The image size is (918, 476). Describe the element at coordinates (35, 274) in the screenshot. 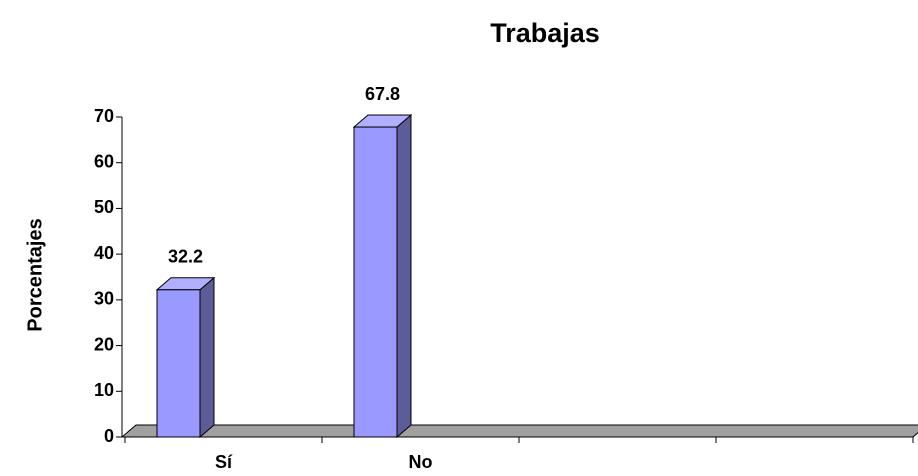

I see `y-axis-label: Porcentajes` at that location.